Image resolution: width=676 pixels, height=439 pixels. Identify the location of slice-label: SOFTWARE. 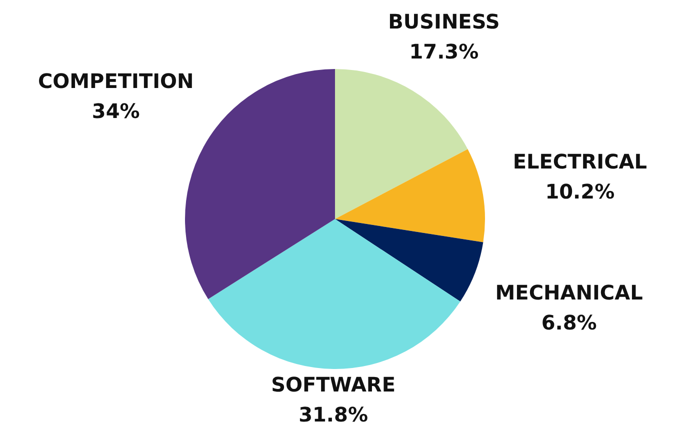
(333, 384).